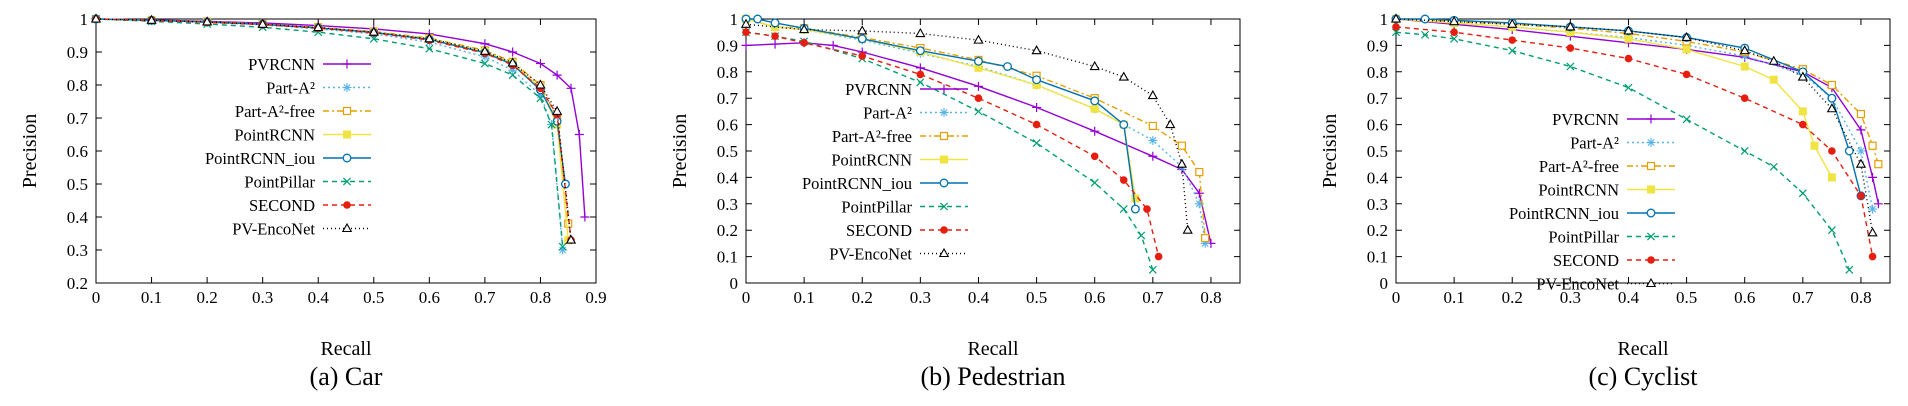 This screenshot has width=1908, height=406. I want to click on x-tick-label: 0.6, so click(1744, 297).